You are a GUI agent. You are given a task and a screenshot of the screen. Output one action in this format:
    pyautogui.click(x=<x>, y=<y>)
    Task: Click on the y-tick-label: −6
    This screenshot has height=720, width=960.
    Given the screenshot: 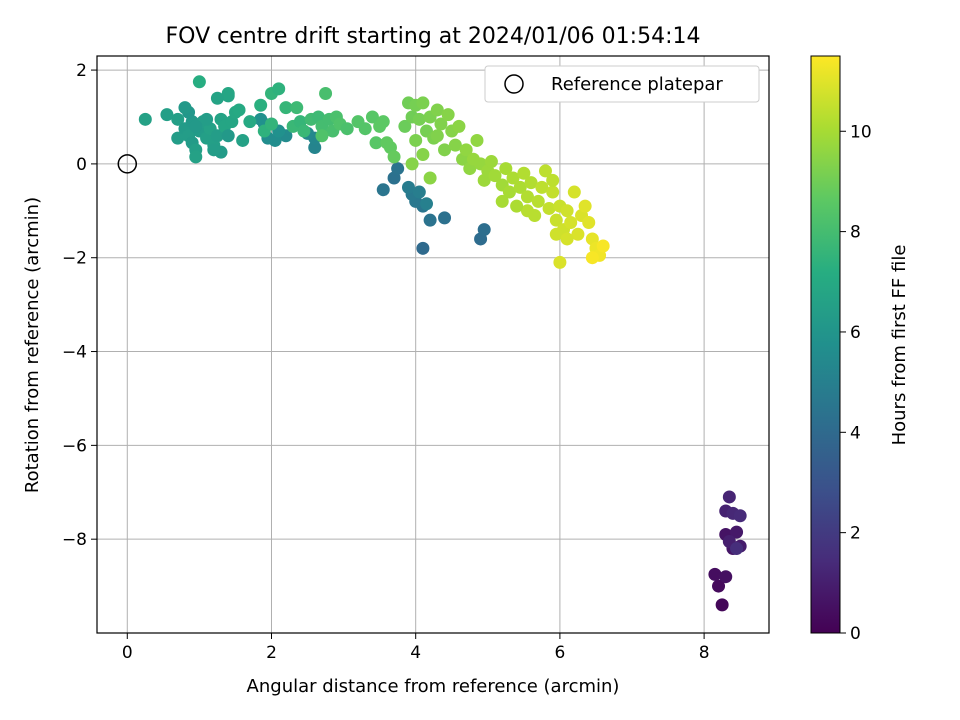 What is the action you would take?
    pyautogui.click(x=74, y=446)
    